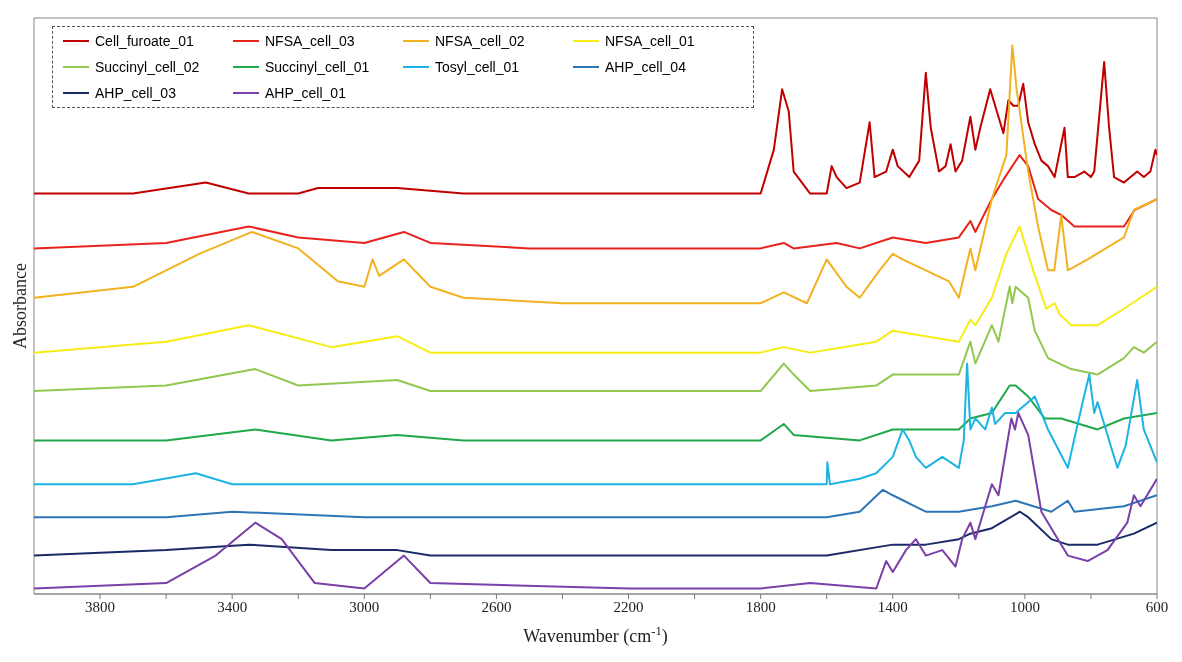 This screenshot has height=662, width=1182. Describe the element at coordinates (650, 41) in the screenshot. I see `legend-label: NFSA_cell_01` at that location.